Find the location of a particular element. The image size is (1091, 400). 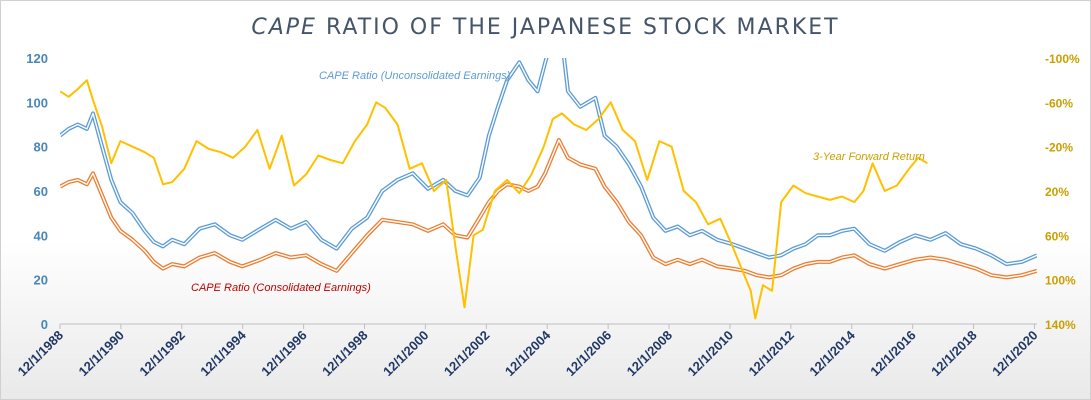

chart-title: CAPE RATIO OF THE JAPANESE STOCK MARKET is located at coordinates (545, 27).